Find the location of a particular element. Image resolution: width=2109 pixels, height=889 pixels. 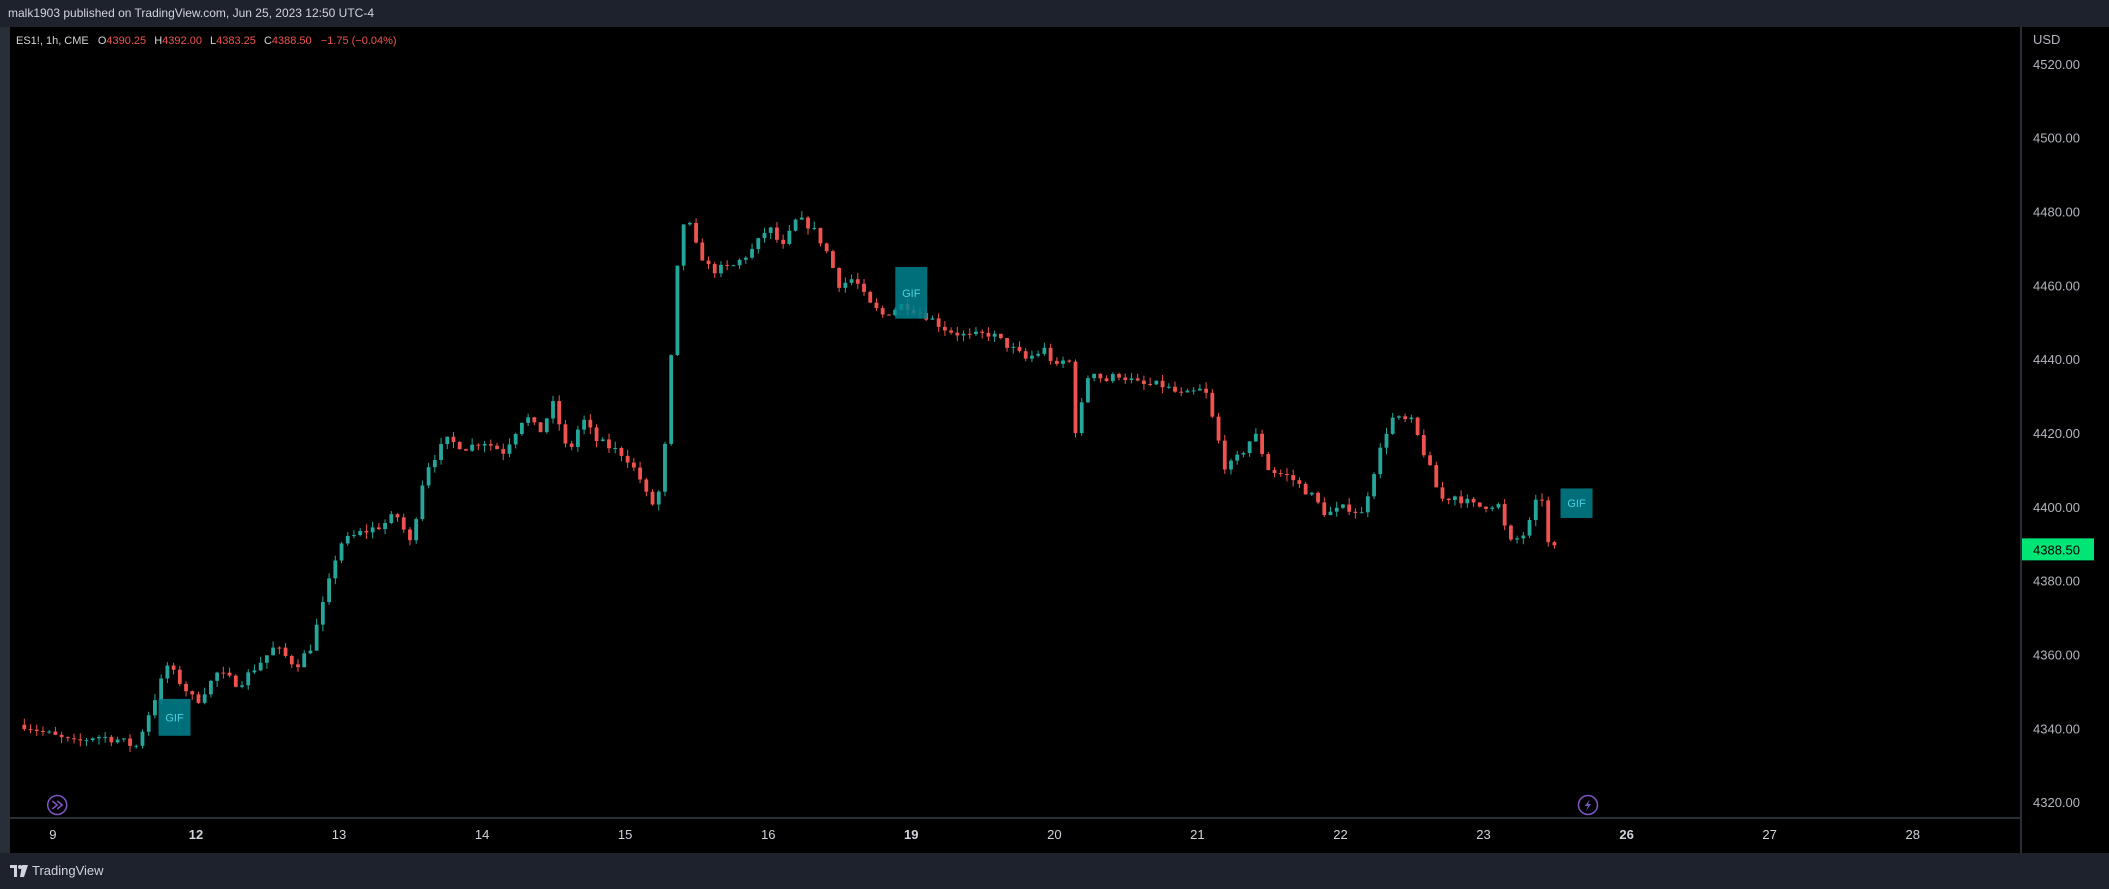

x-tick-label: 13 is located at coordinates (339, 834).